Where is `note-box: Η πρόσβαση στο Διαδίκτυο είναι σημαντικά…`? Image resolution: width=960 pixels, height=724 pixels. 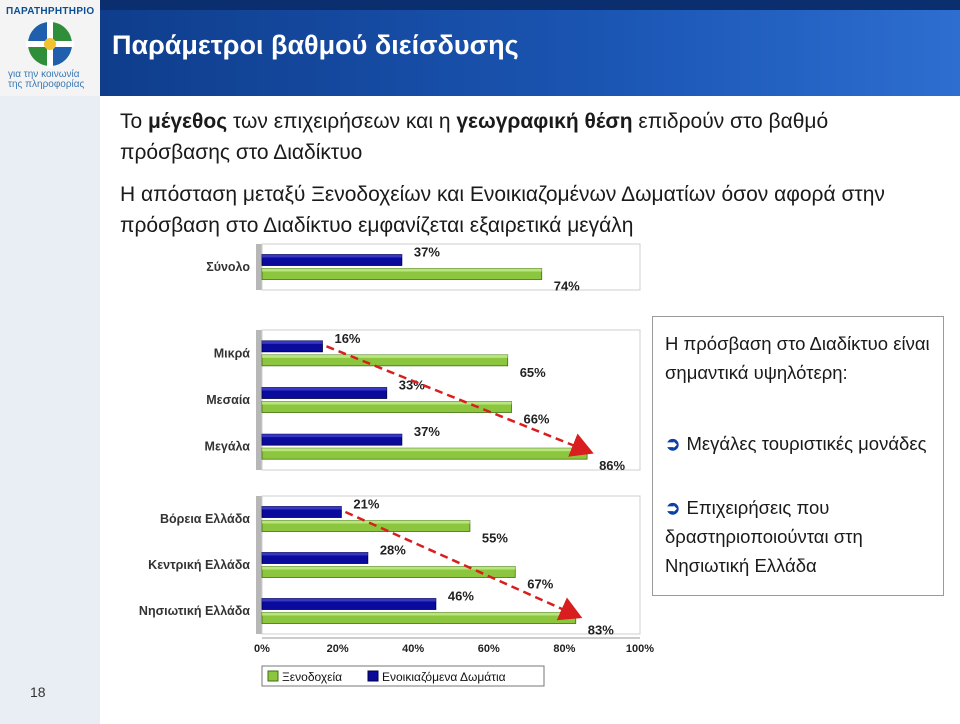 note-box: Η πρόσβαση στο Διαδίκτυο είναι σημαντικά… is located at coordinates (798, 456).